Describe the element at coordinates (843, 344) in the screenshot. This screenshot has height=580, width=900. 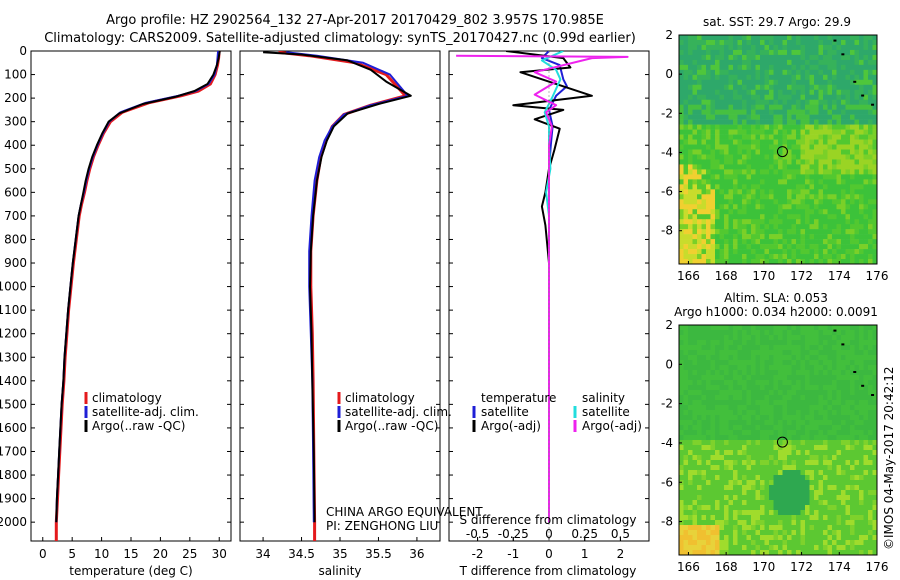
I see `coastline-fragment` at that location.